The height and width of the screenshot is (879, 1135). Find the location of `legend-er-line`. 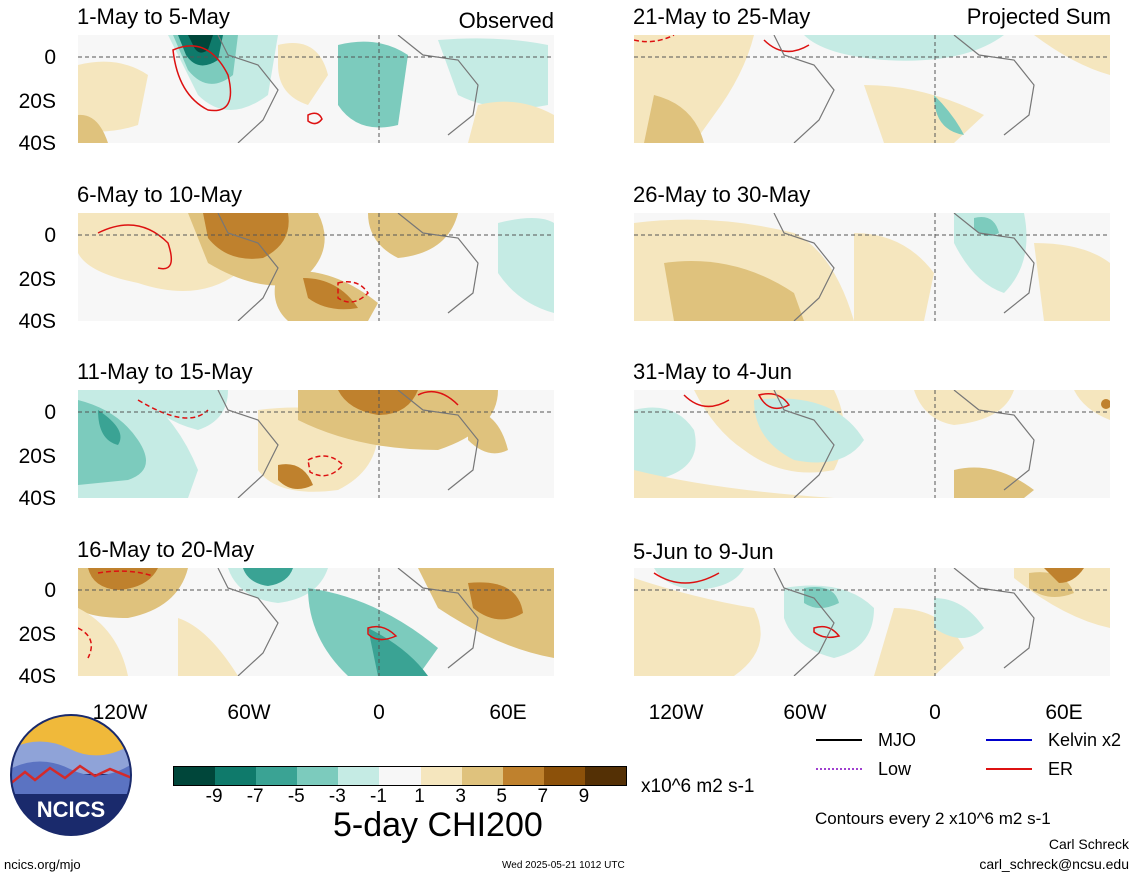

legend-er-line is located at coordinates (1009, 769).